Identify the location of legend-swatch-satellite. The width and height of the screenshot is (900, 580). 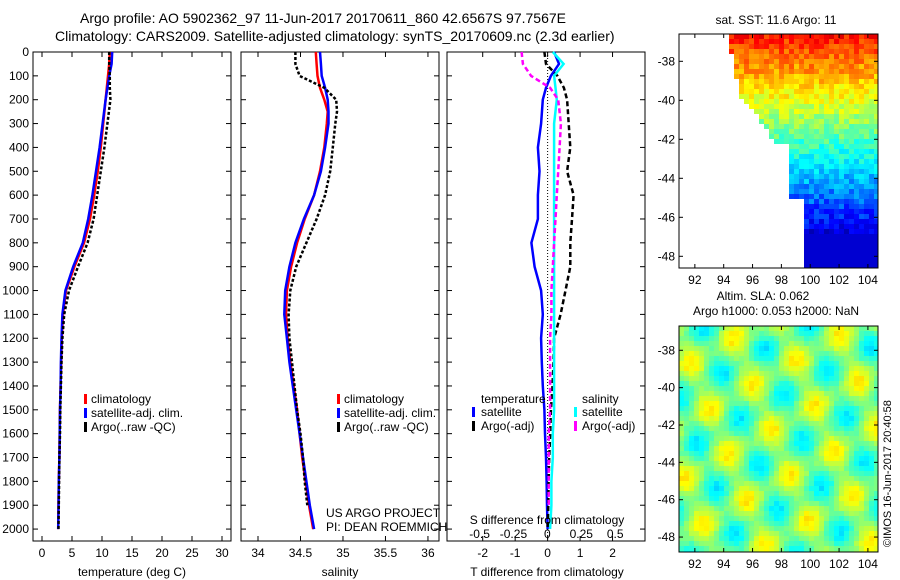
(85, 413).